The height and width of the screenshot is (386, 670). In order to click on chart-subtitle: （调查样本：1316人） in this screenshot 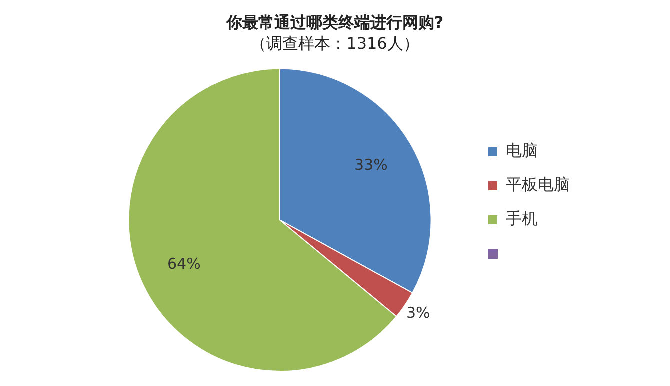, I will do `click(335, 43)`.